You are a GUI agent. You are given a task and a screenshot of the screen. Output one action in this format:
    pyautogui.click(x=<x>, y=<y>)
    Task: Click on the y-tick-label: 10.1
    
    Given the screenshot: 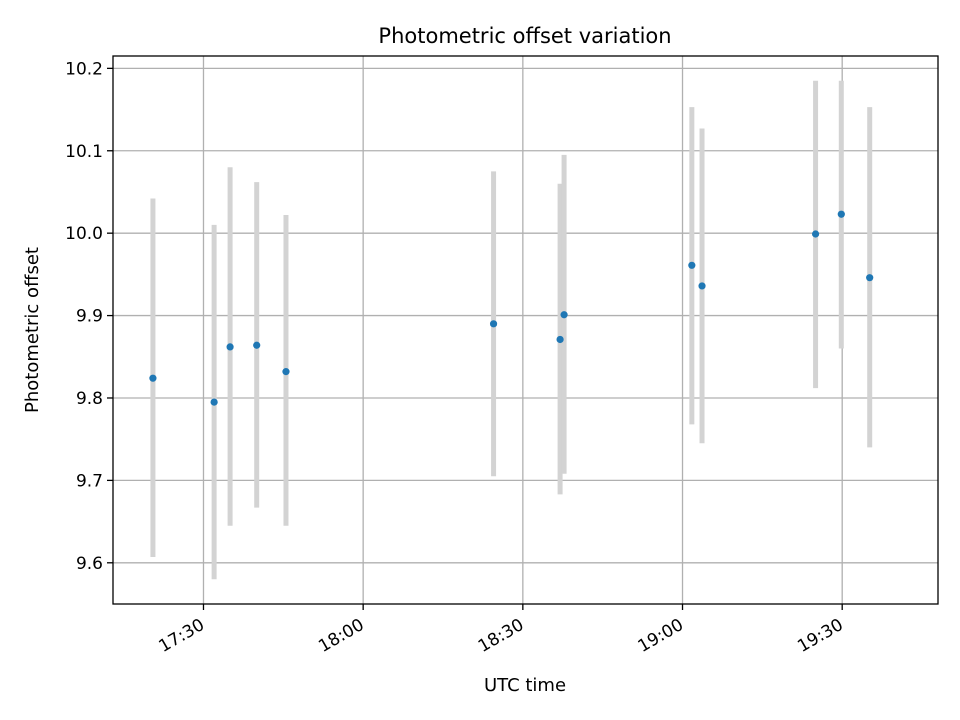 What is the action you would take?
    pyautogui.click(x=84, y=152)
    